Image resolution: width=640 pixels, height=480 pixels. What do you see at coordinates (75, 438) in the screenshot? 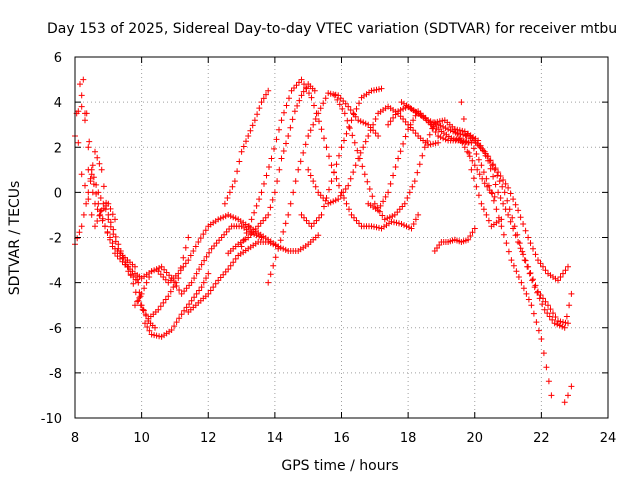
I see `x-tick-label: 8` at bounding box center [75, 438].